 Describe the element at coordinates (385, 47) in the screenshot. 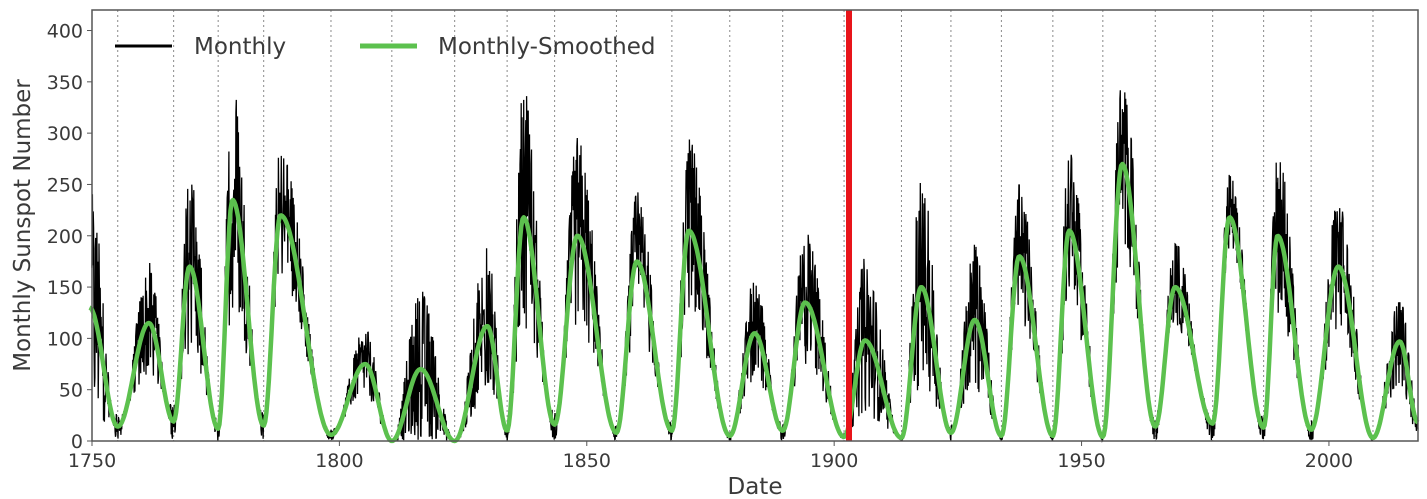

I see `legend: Monthly Monthly-Smoothed` at that location.